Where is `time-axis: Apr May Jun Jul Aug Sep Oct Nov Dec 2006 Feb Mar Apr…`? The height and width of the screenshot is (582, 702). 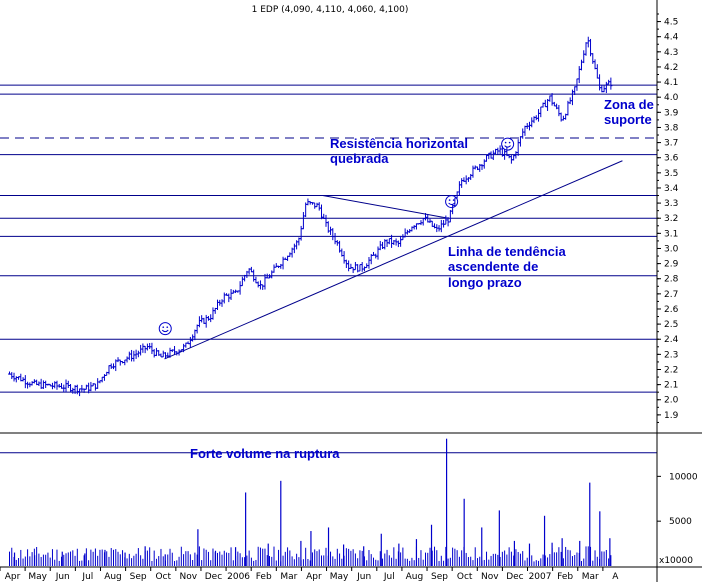
time-axis: Apr May Jun Jul Aug Sep Oct Nov Dec 2006 Feb Mar Apr… is located at coordinates (309, 574).